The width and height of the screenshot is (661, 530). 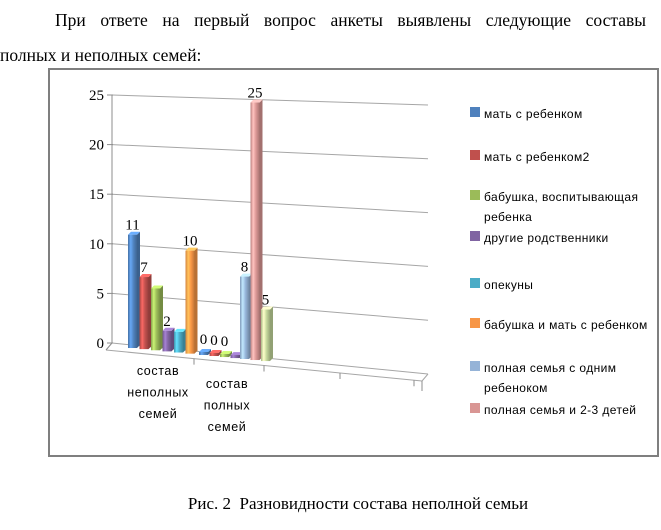 I want to click on legend-label: мать с ребенком2, so click(x=537, y=157).